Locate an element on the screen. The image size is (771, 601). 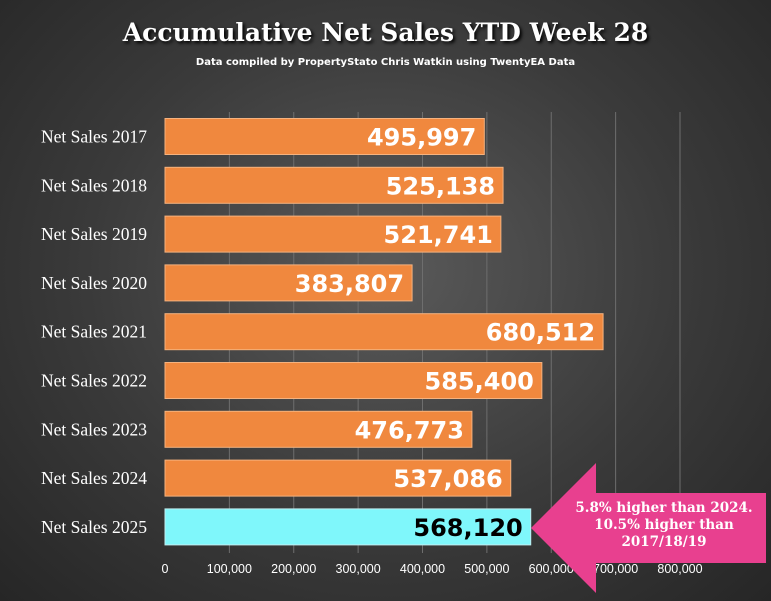
category-label: Net Sales 2018 is located at coordinates (94, 185).